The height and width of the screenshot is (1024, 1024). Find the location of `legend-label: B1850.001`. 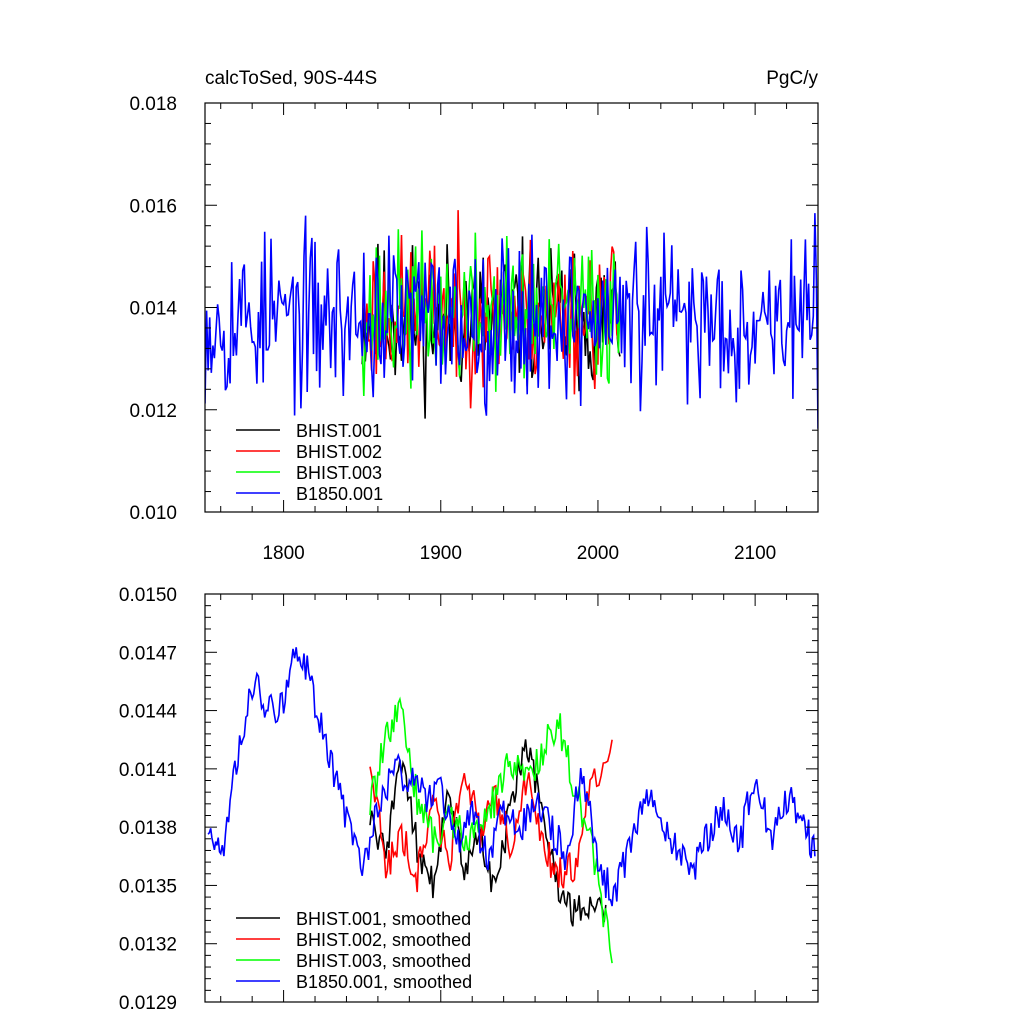

legend-label: B1850.001 is located at coordinates (339, 494).